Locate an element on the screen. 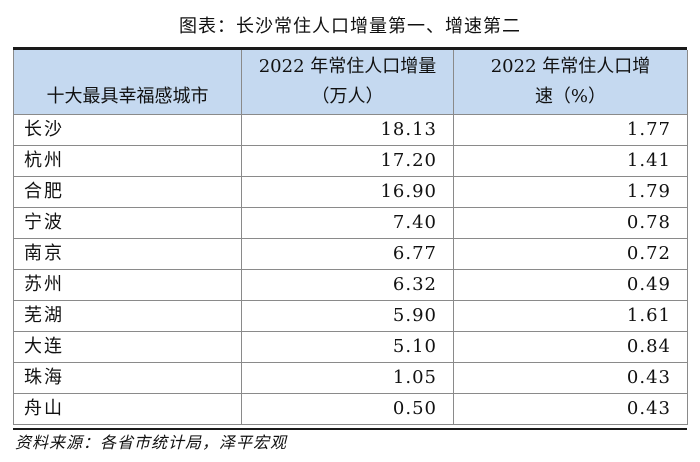 The height and width of the screenshot is (462, 700). city-cell: 珠海 is located at coordinates (127, 378).